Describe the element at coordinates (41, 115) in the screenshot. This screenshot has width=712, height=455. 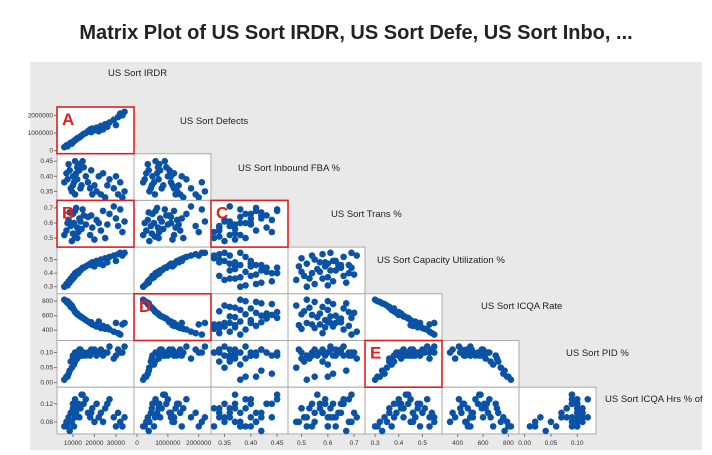
I see `y-tick-label: 2000000` at that location.